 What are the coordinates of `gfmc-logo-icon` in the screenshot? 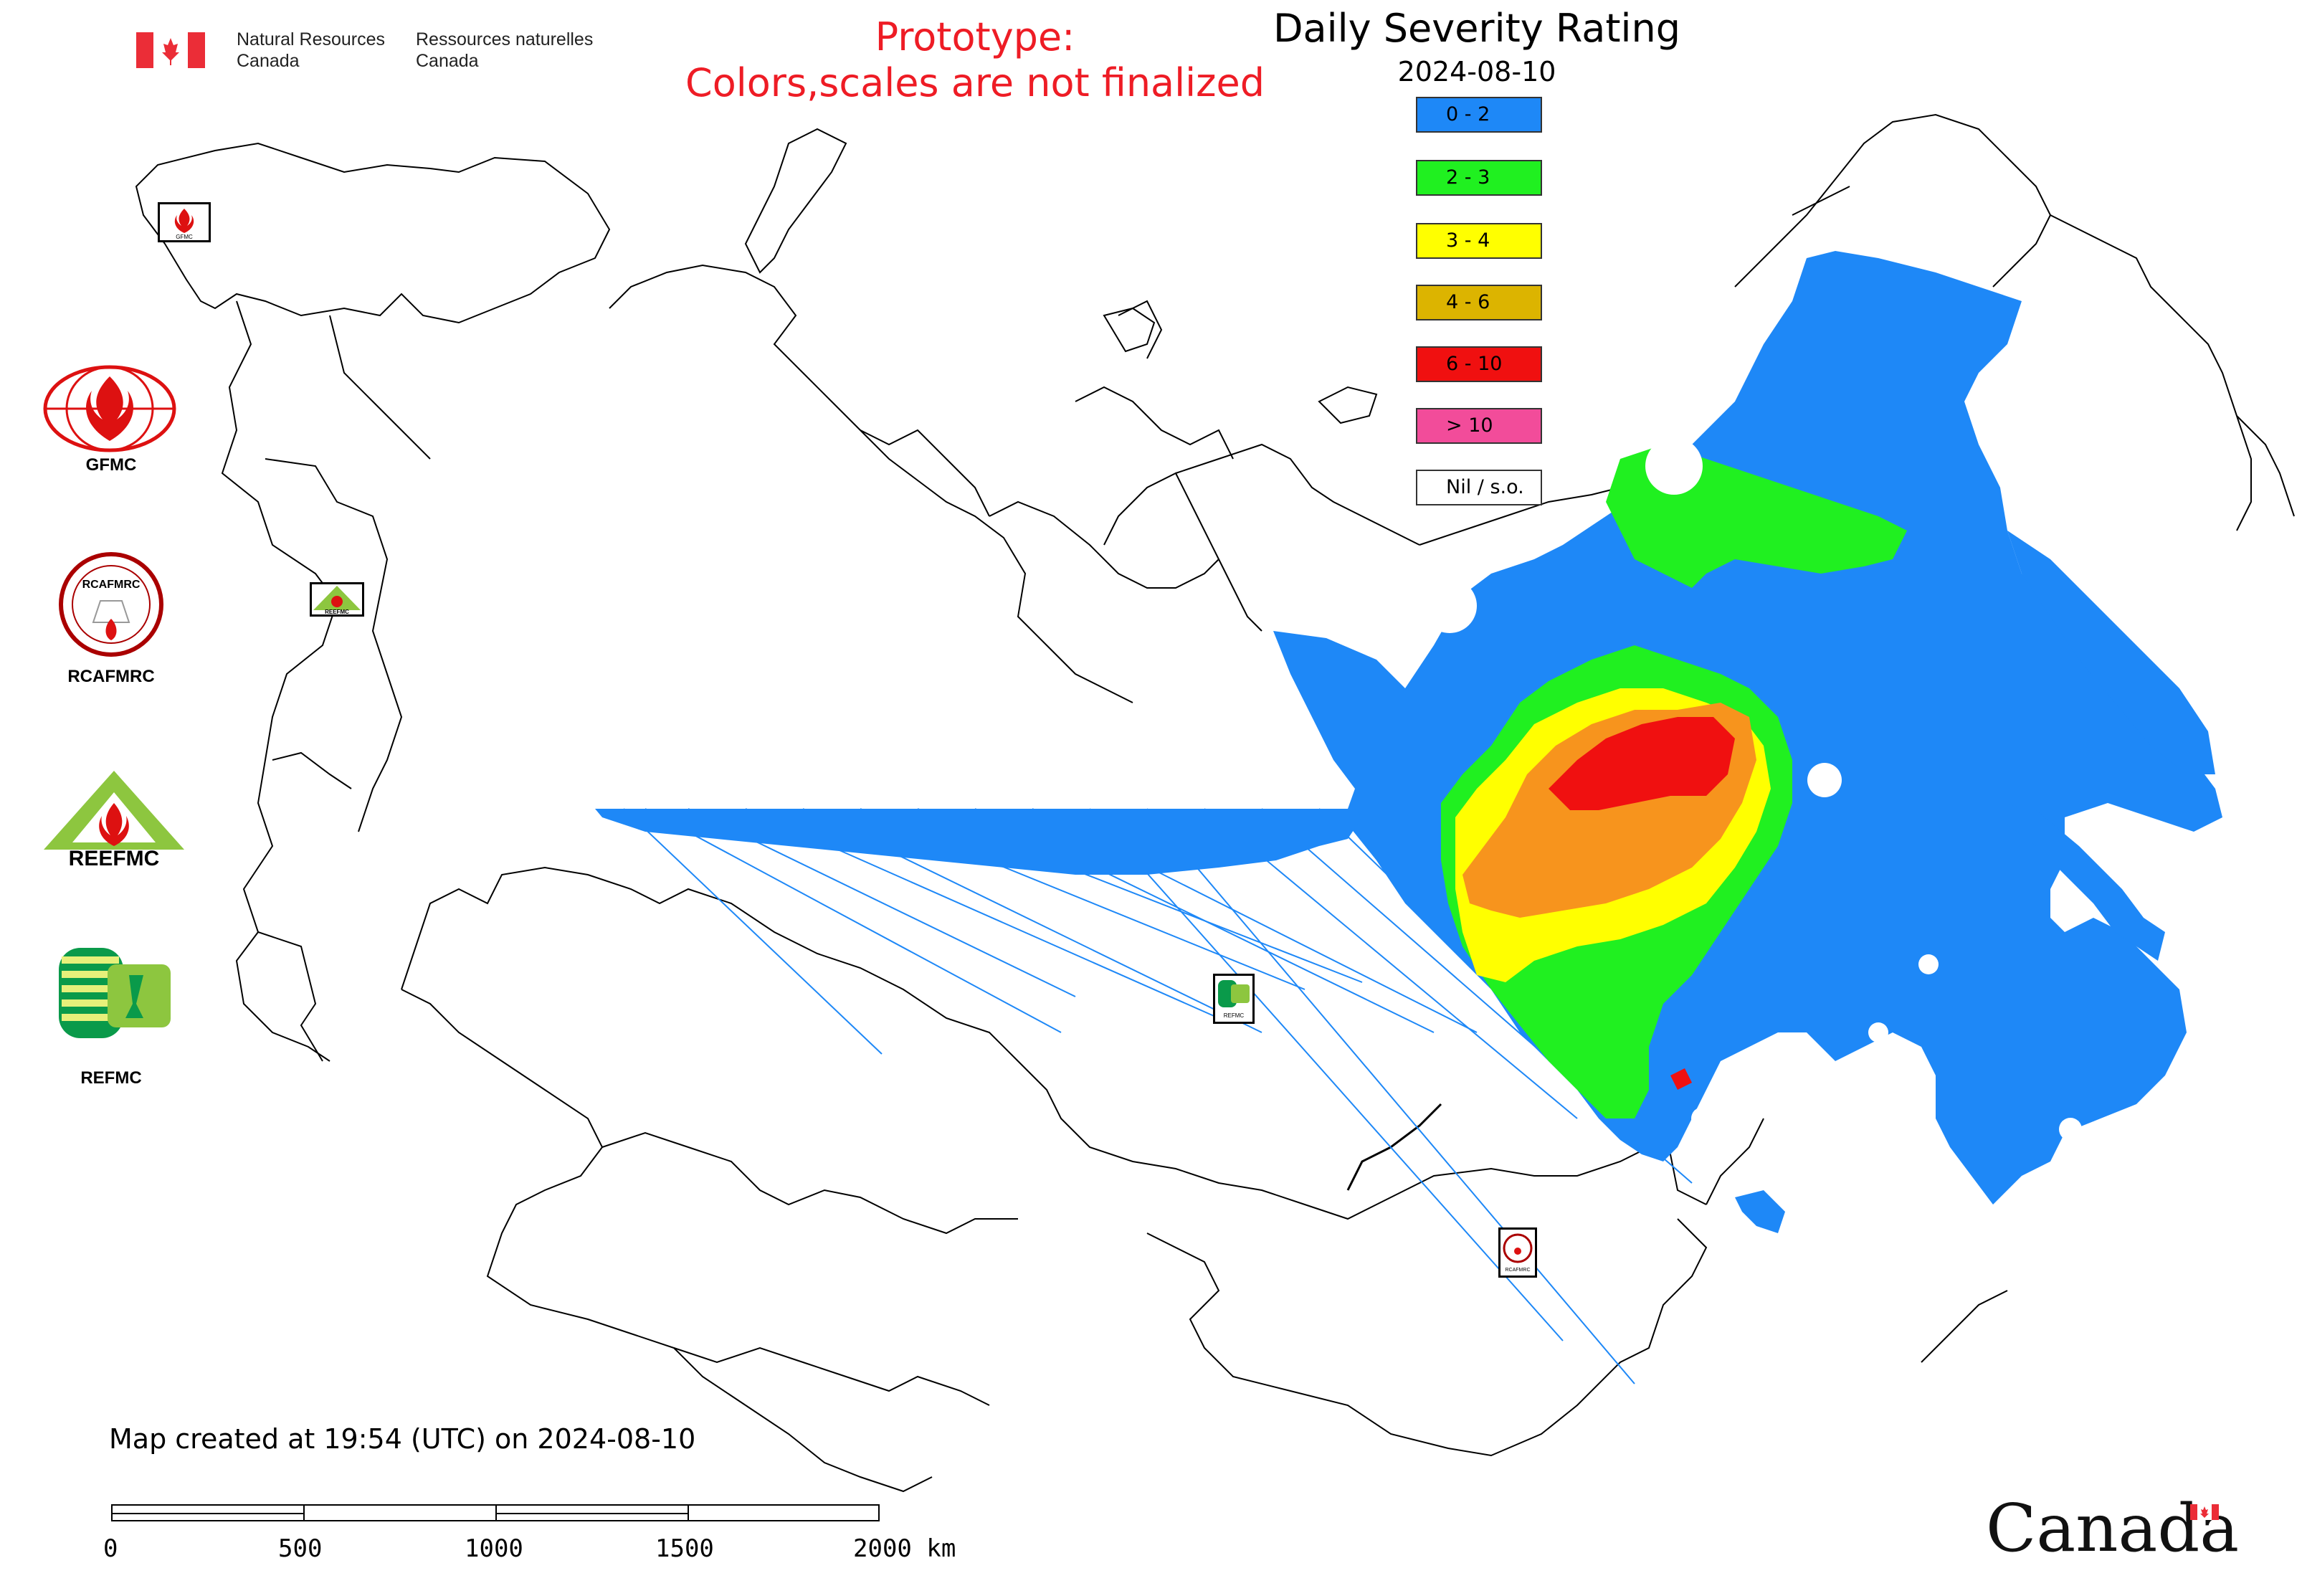 It's located at (110, 408).